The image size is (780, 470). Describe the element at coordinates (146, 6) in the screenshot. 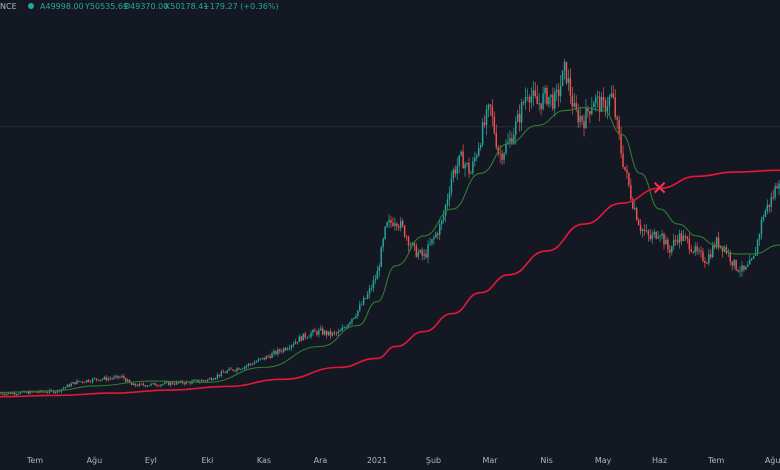

I see `ohlc-low: D49370.00` at that location.